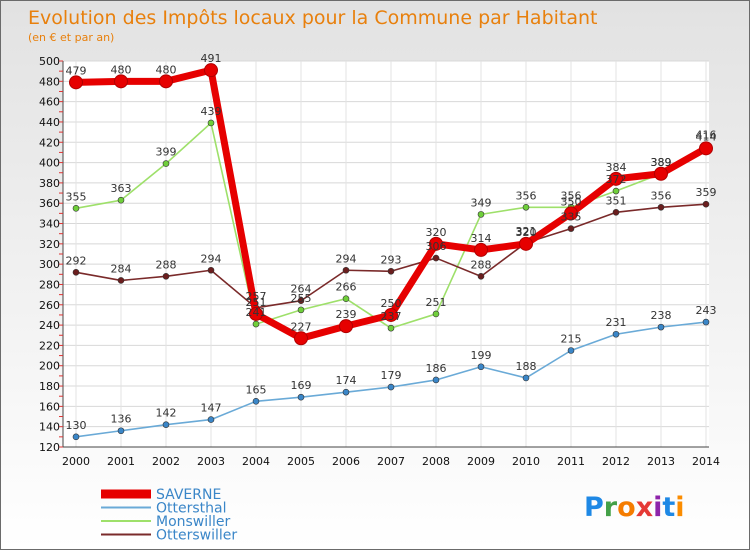 This screenshot has width=750, height=550. What do you see at coordinates (49, 224) in the screenshot?
I see `y-tick-label: 340` at bounding box center [49, 224].